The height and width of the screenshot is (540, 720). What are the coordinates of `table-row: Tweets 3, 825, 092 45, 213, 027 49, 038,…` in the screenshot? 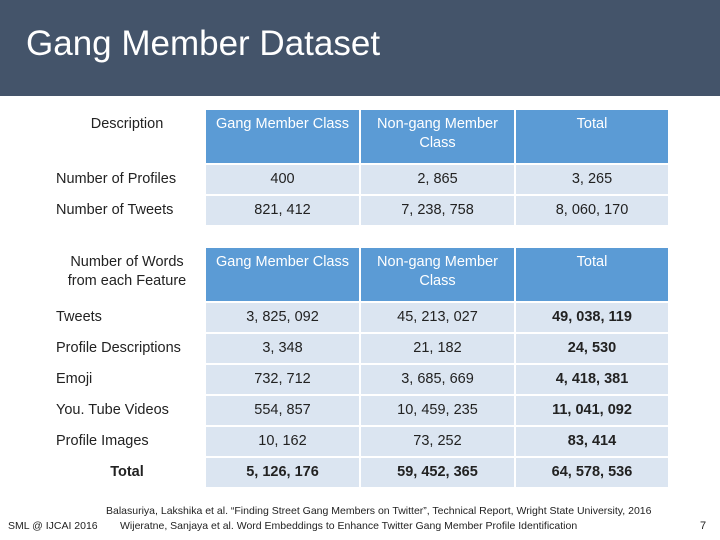 It's located at (359, 318).